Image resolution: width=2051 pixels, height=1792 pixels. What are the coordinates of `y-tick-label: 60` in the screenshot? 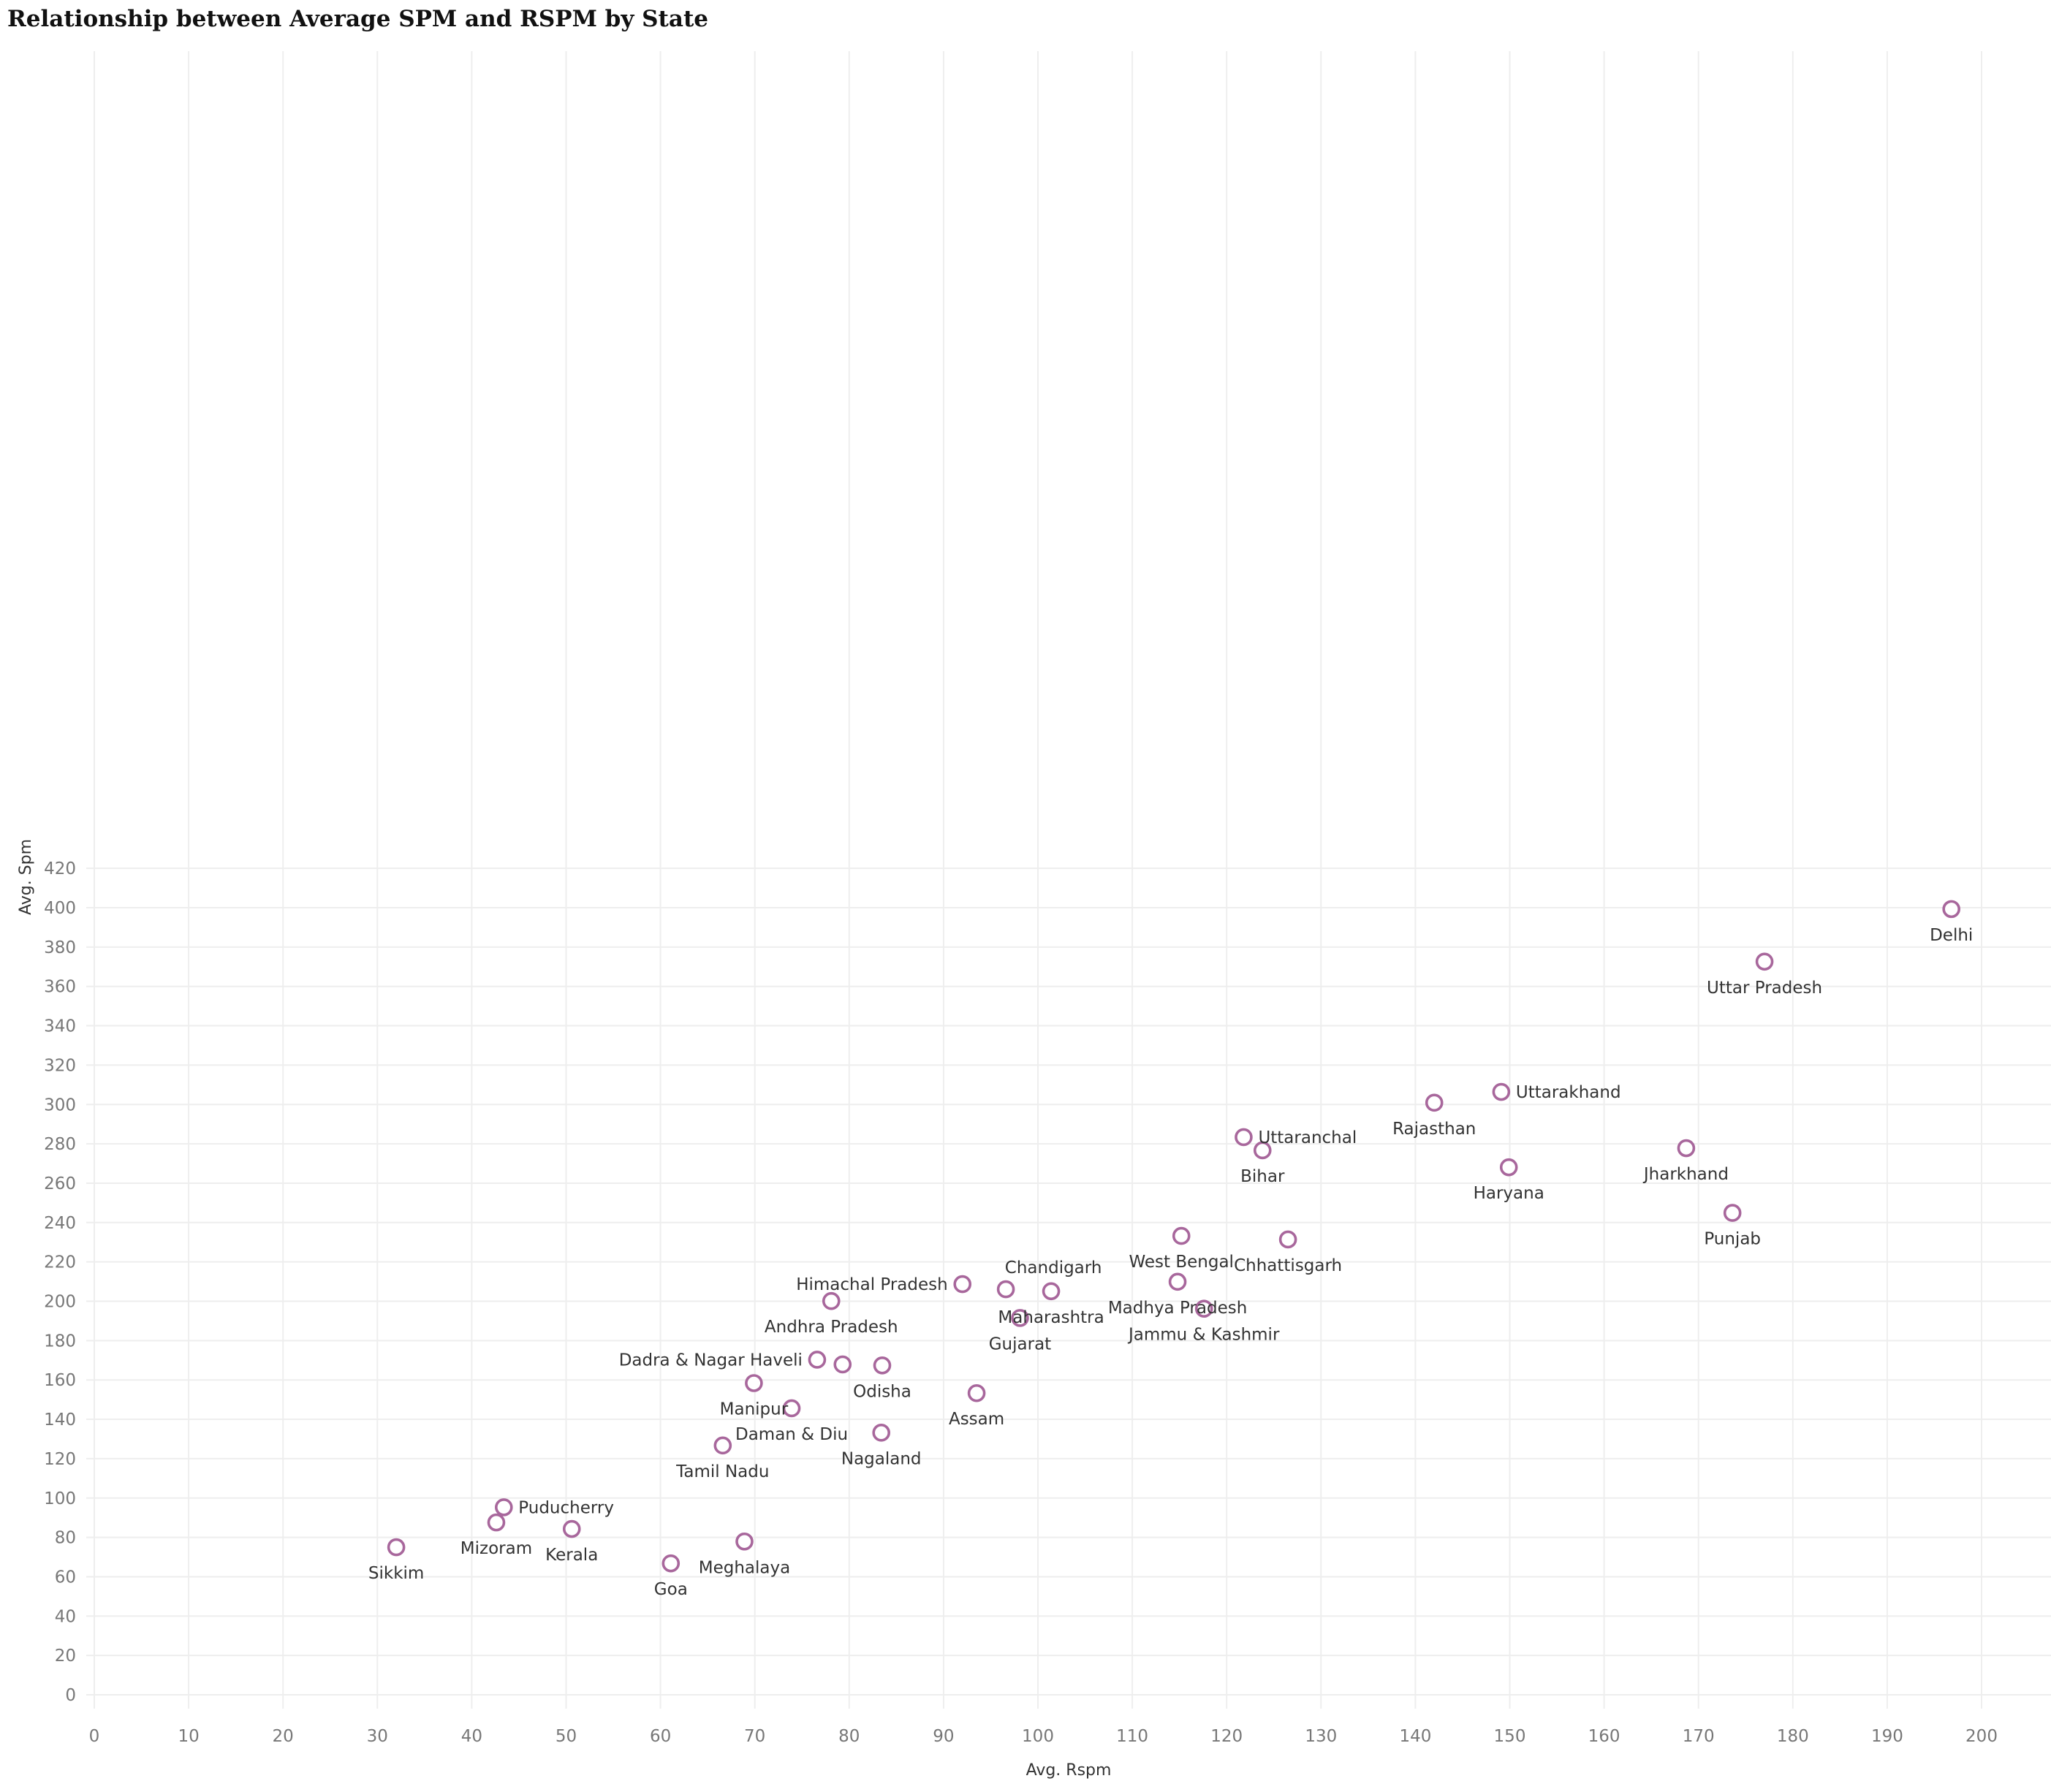 It's located at (65, 1578).